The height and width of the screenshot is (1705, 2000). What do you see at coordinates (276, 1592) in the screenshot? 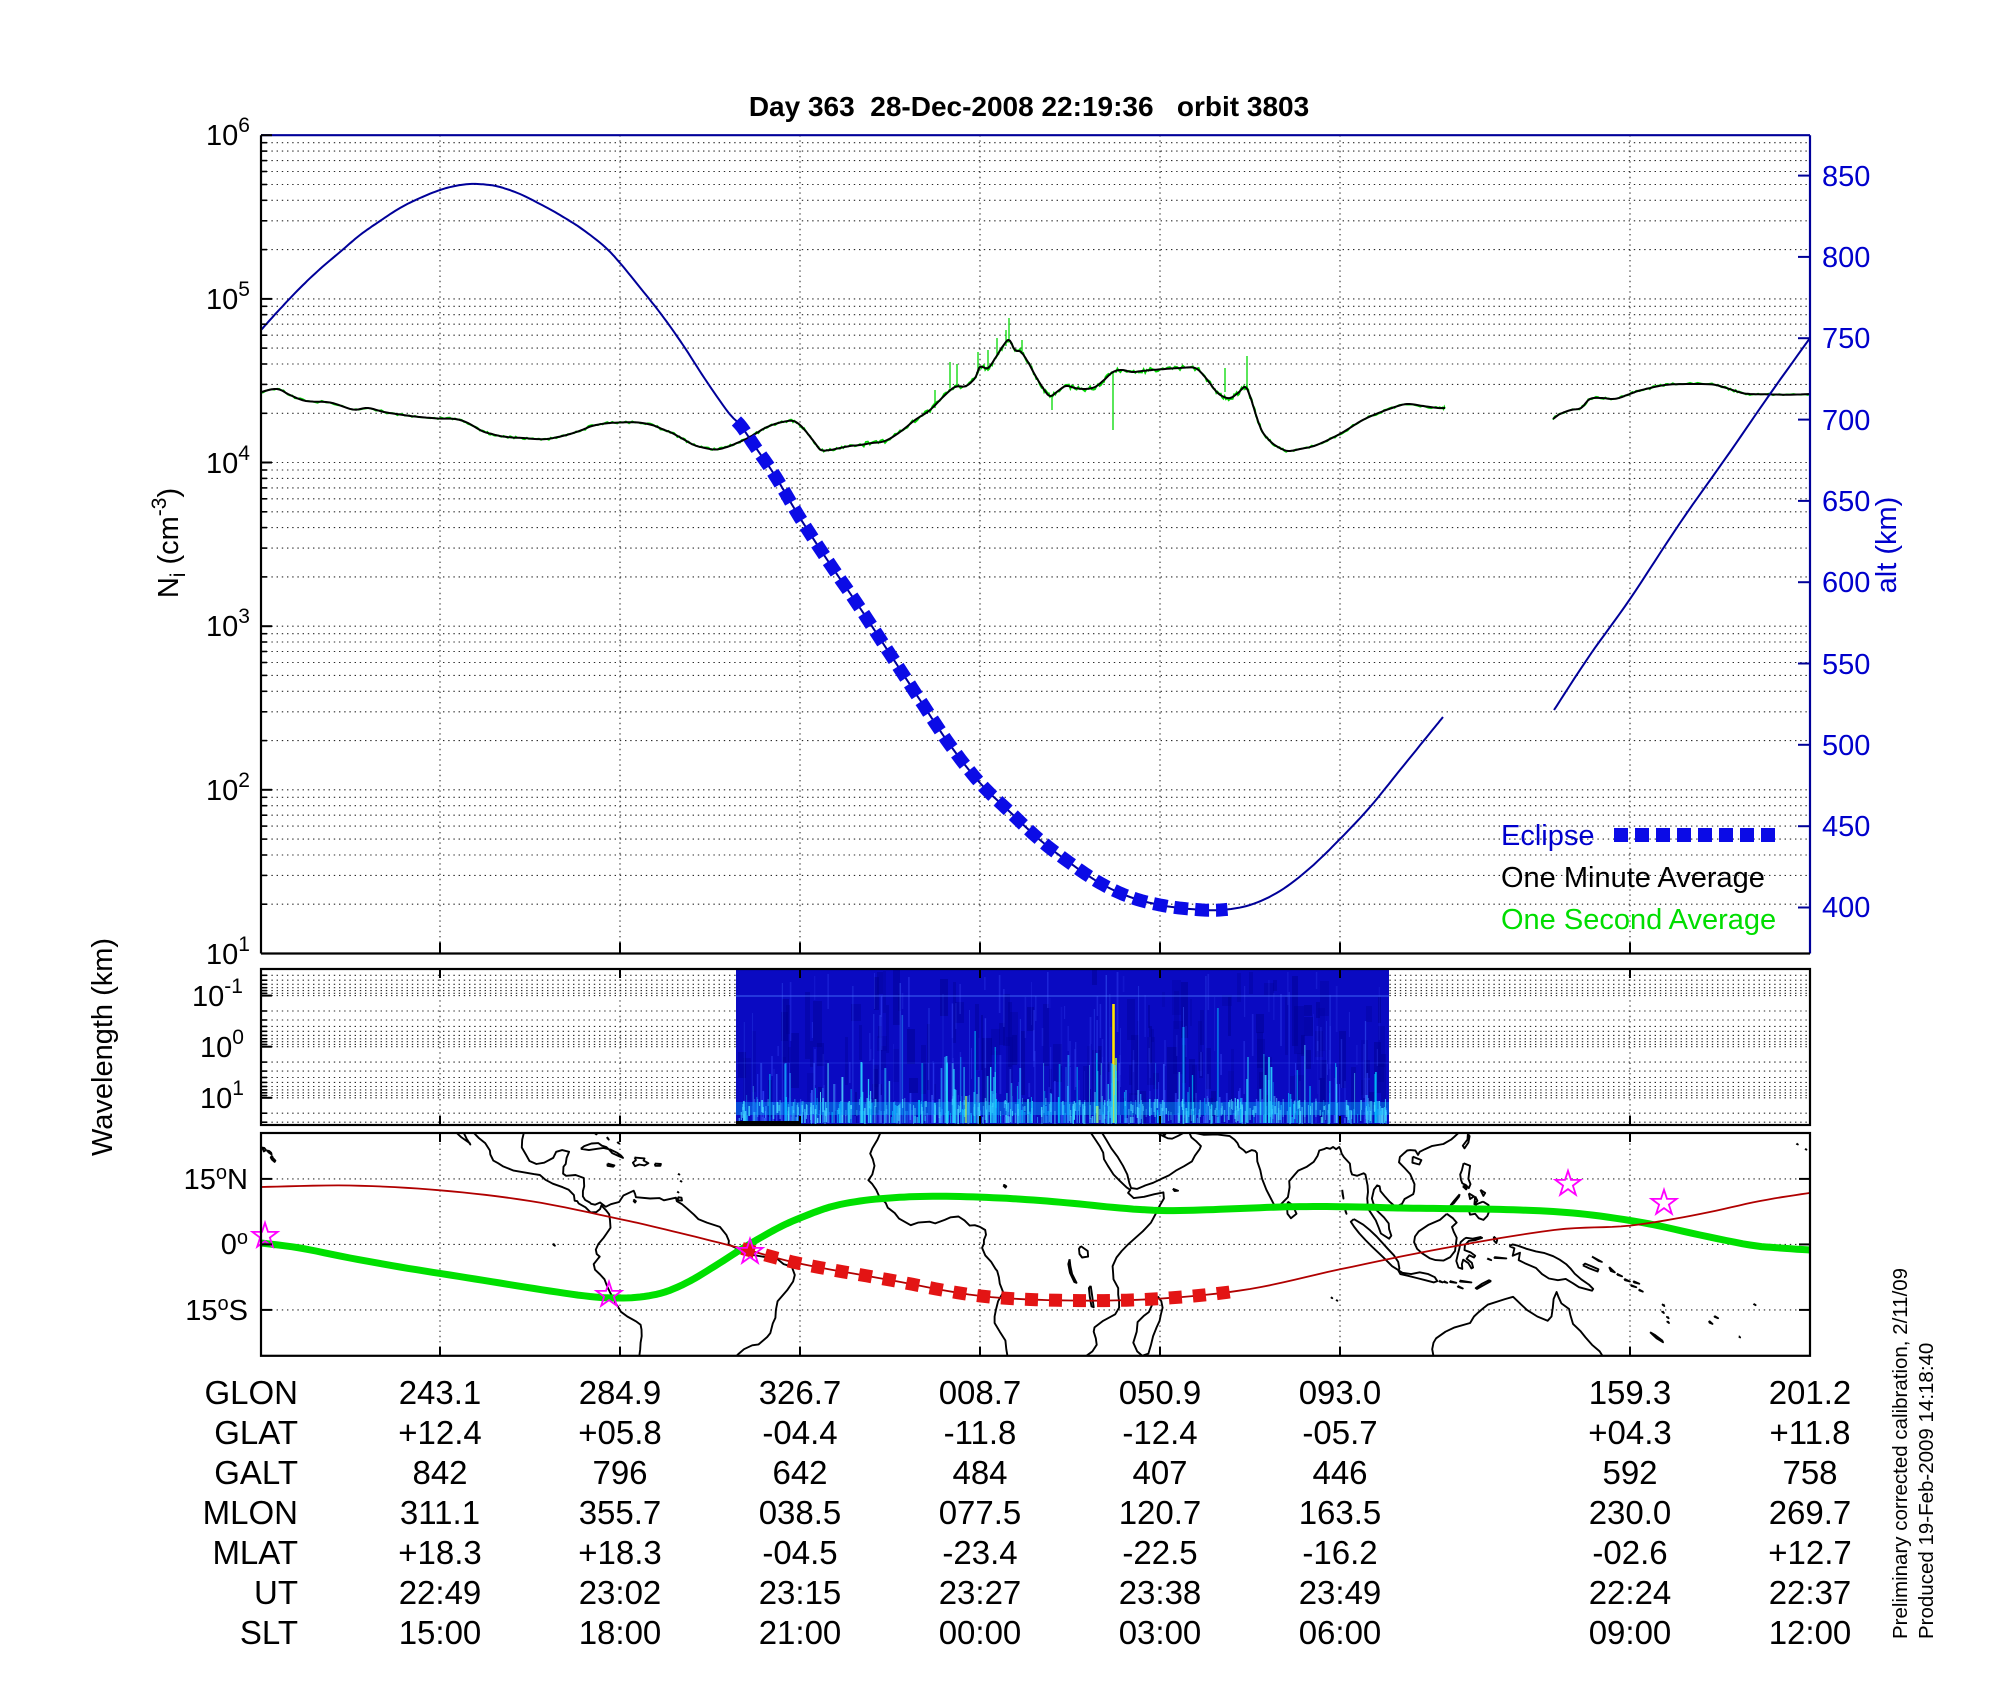
I see `svg-text: UT` at bounding box center [276, 1592].